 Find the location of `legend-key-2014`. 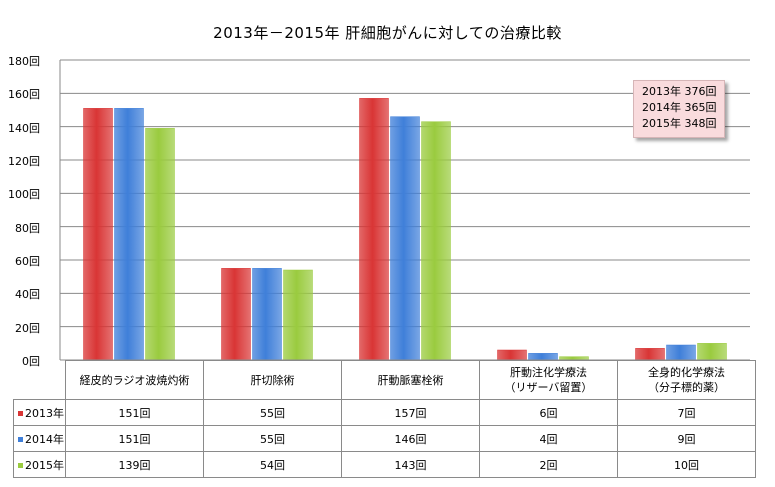

legend-key-2014 is located at coordinates (20, 439).